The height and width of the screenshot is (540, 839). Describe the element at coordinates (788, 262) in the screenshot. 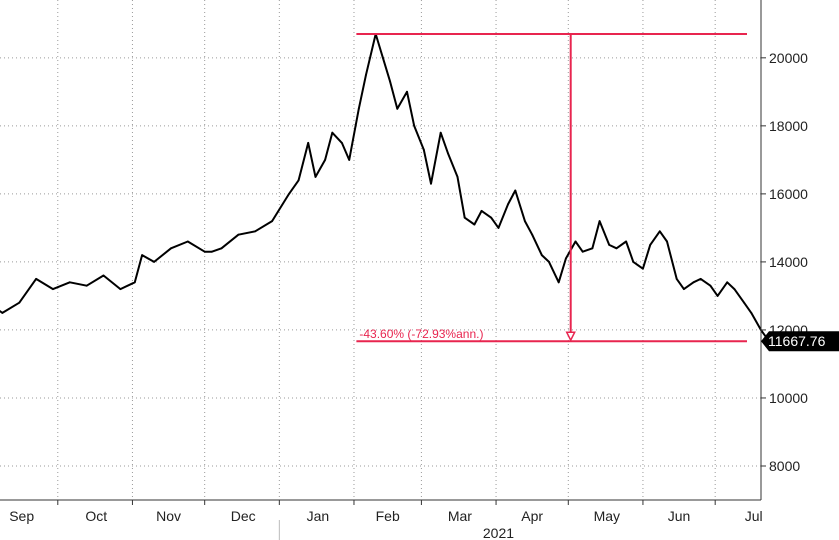

I see `y-tick-label: 14000` at that location.